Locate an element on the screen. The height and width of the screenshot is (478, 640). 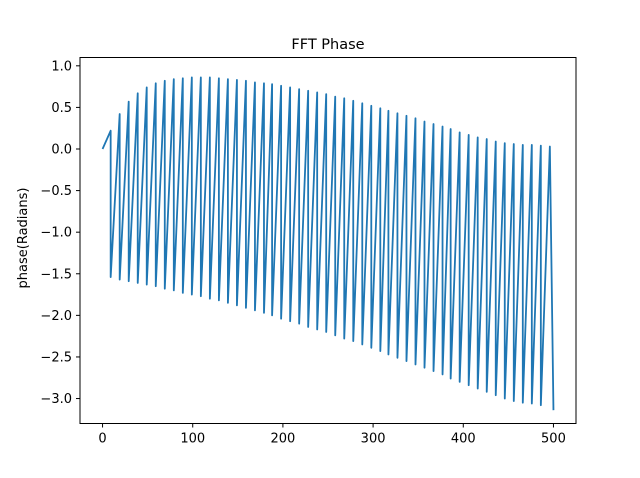
y-axis-label: phase(Radians) is located at coordinates (23, 238).